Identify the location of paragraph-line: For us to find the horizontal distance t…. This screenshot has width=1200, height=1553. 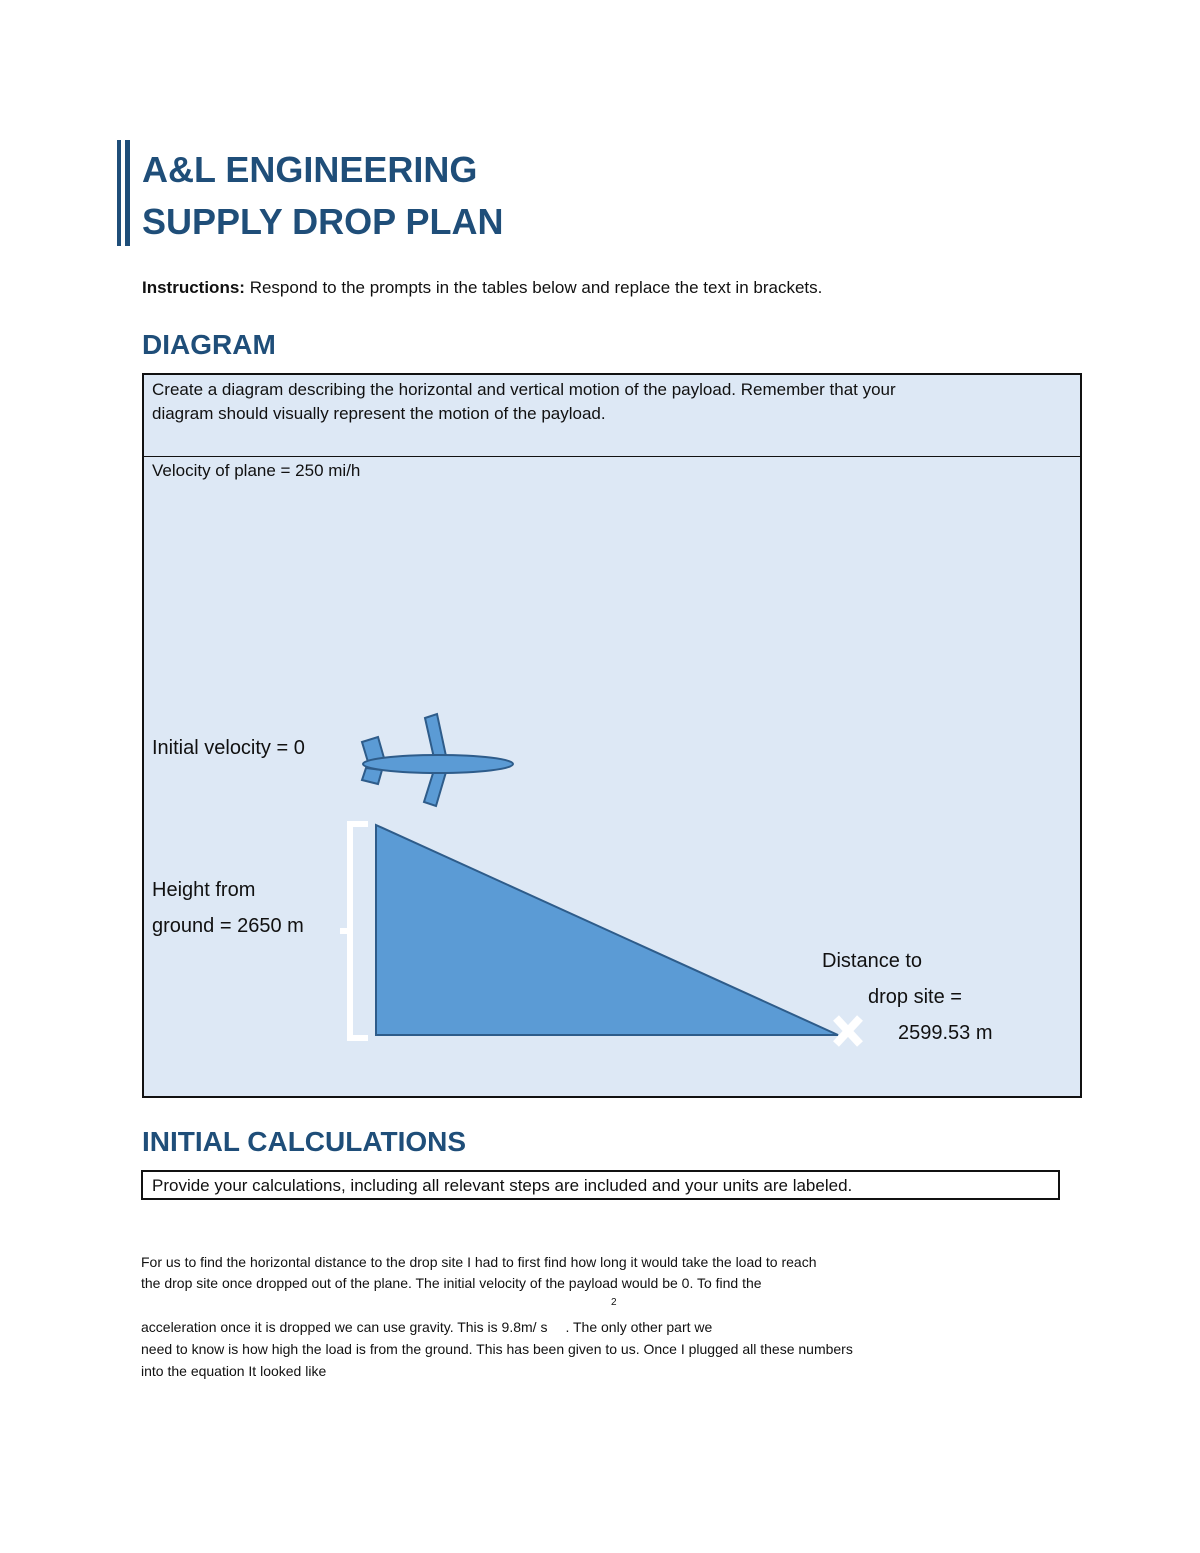
(479, 1262).